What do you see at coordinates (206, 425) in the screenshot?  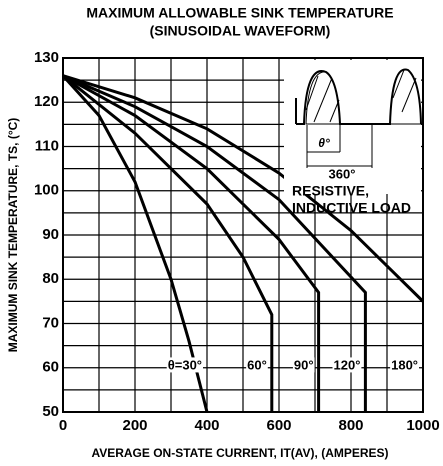 I see `x-tick-label: 400` at bounding box center [206, 425].